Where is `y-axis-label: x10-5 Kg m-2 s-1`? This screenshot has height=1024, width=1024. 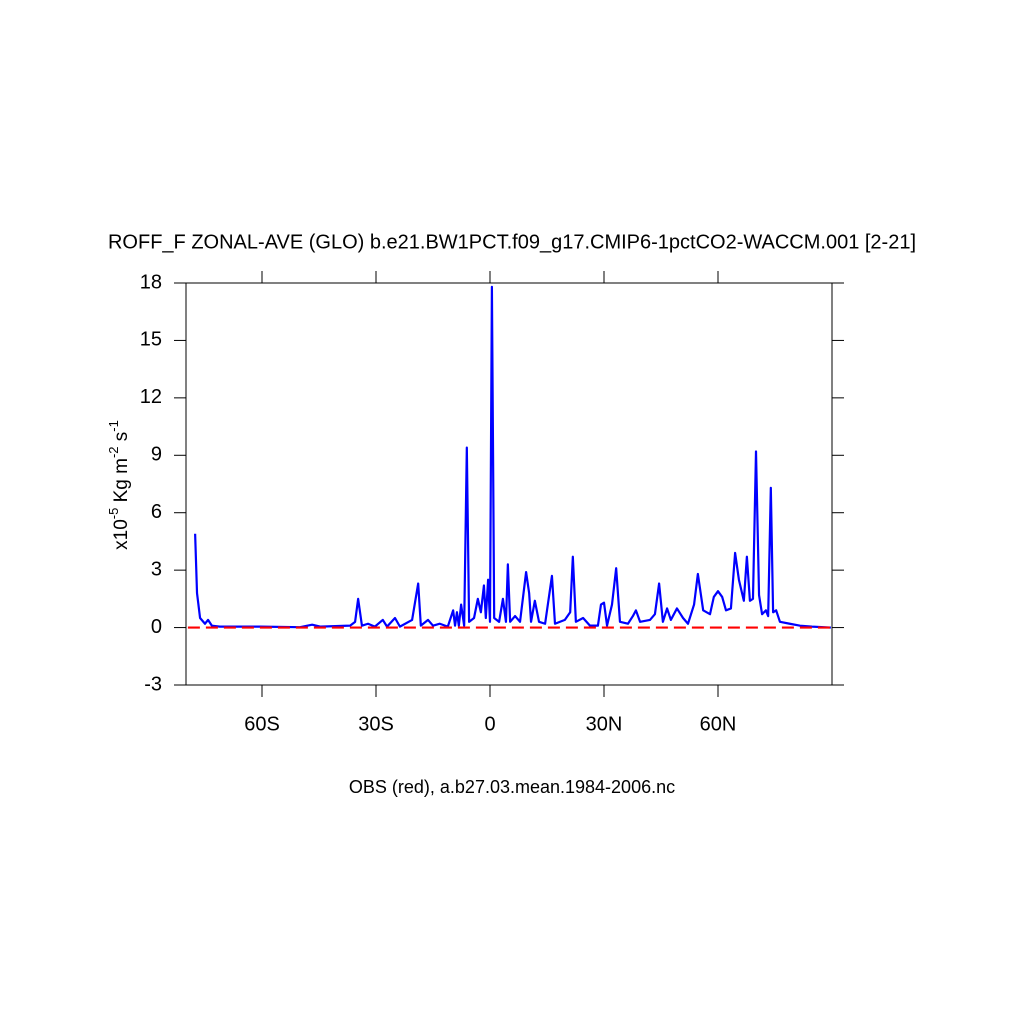
y-axis-label: x10-5 Kg m-2 s-1 is located at coordinates (119, 485).